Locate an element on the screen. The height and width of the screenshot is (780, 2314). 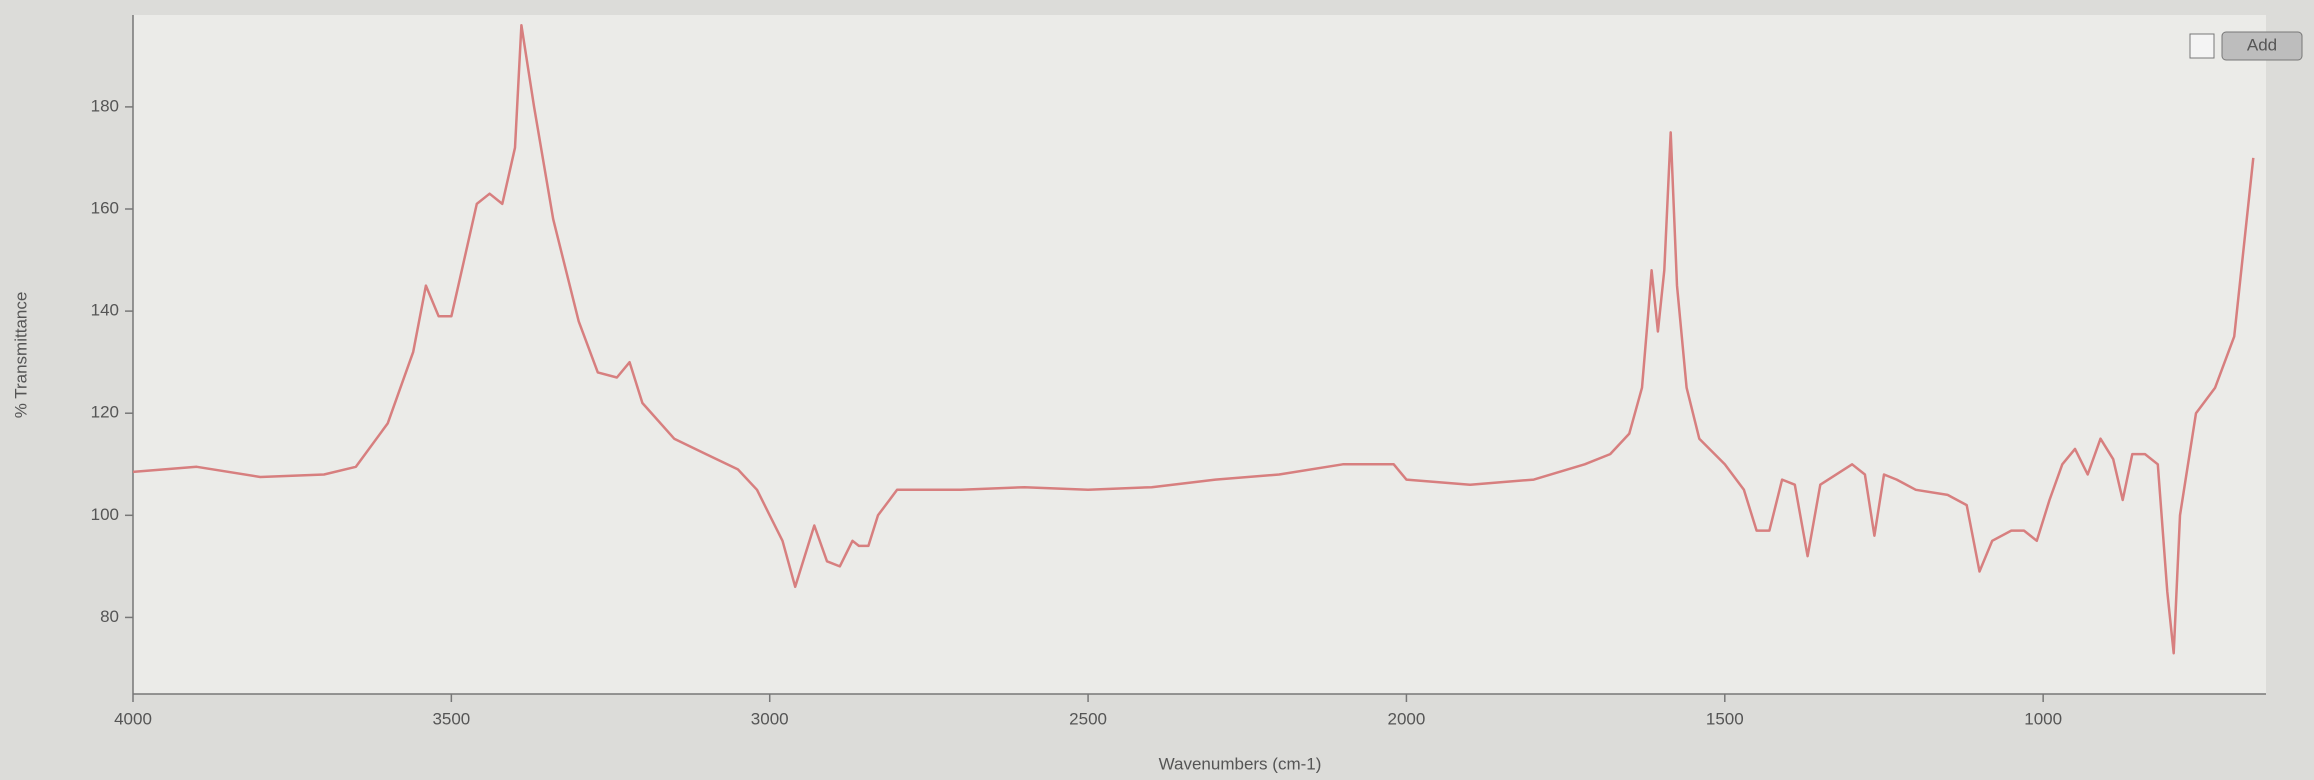
x-tick-label: 1500 is located at coordinates (1725, 718).